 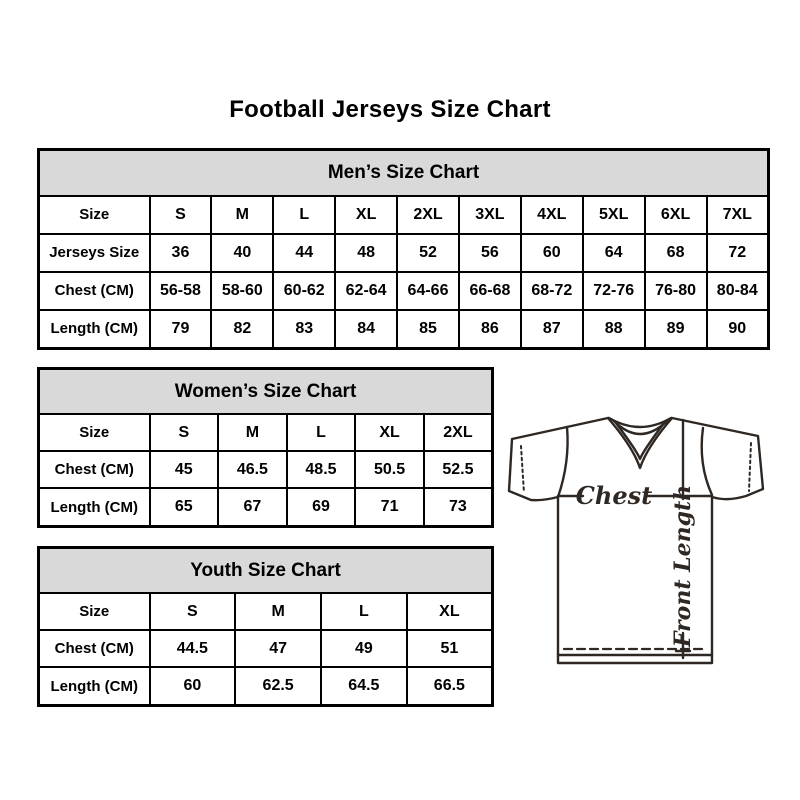 I want to click on cell-value: 4XL, so click(x=551, y=214).